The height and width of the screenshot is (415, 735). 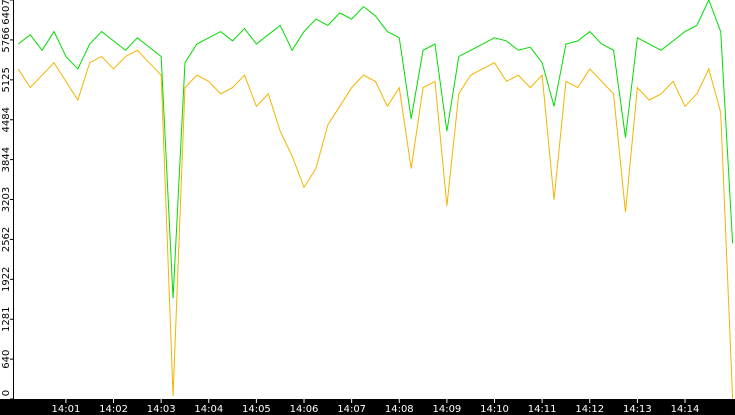 I want to click on x-tick-label: 14:06, so click(x=304, y=409).